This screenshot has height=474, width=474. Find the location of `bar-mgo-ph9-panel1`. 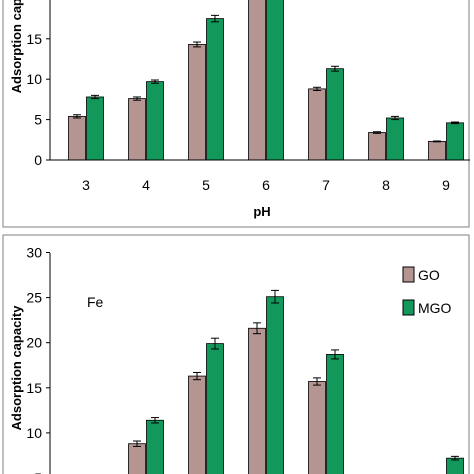

bar-mgo-ph9-panel1 is located at coordinates (455, 141).